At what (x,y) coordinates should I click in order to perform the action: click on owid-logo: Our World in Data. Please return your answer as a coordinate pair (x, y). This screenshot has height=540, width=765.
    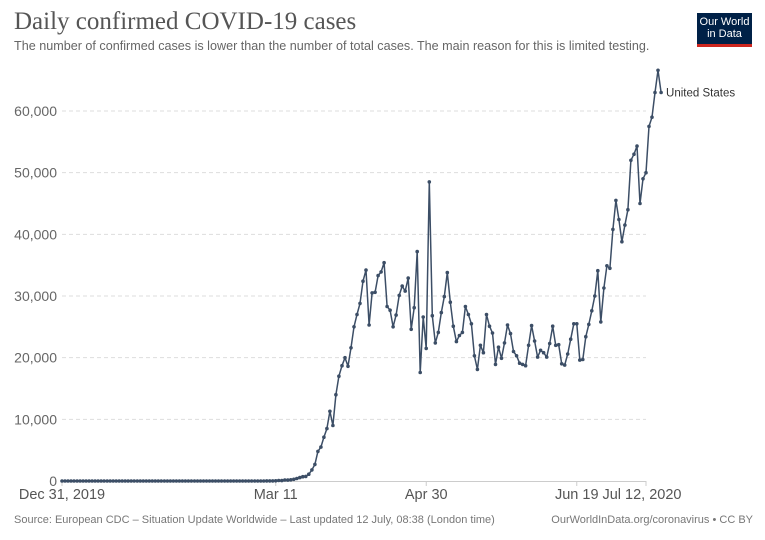
    Looking at the image, I should click on (724, 30).